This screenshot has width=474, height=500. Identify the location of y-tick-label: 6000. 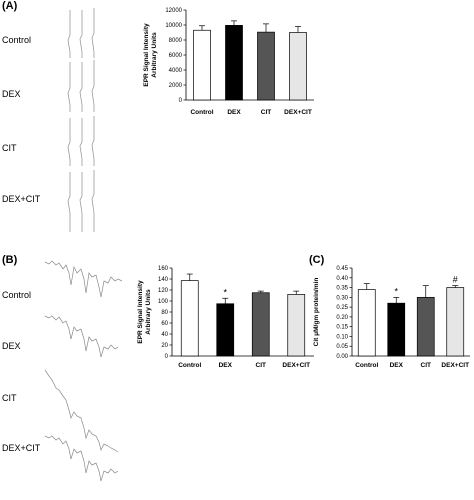
(176, 56).